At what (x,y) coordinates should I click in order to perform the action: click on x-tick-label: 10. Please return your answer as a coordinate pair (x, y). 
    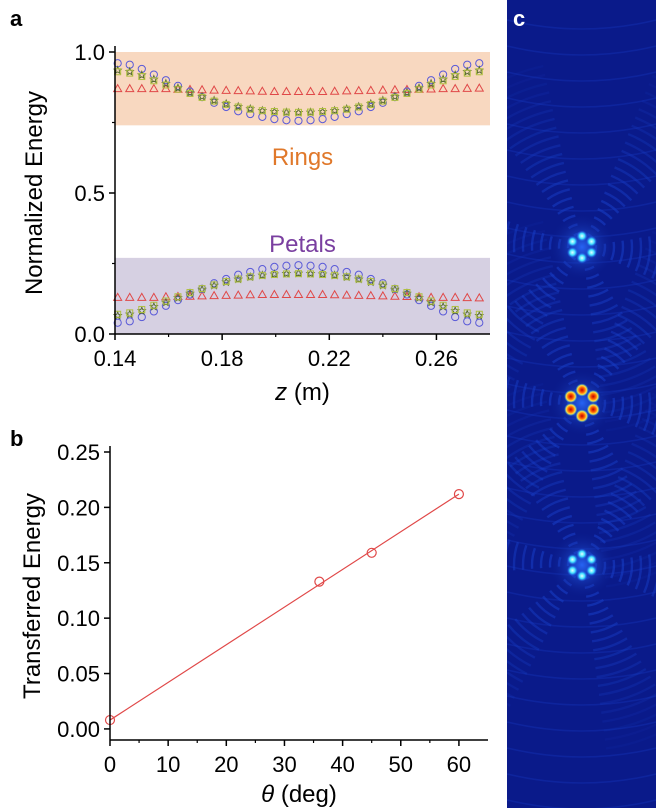
    Looking at the image, I should click on (168, 764).